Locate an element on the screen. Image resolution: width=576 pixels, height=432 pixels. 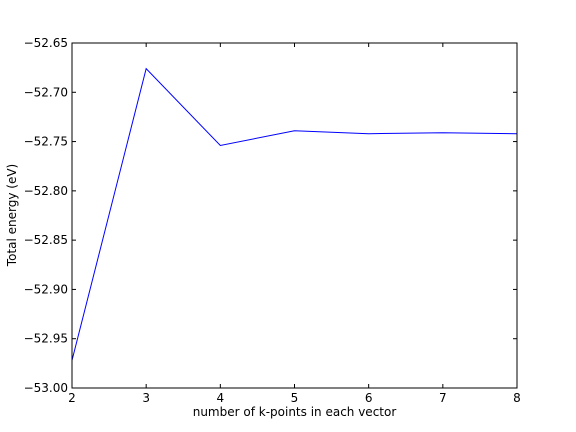
x-tick-label: 8 is located at coordinates (517, 398).